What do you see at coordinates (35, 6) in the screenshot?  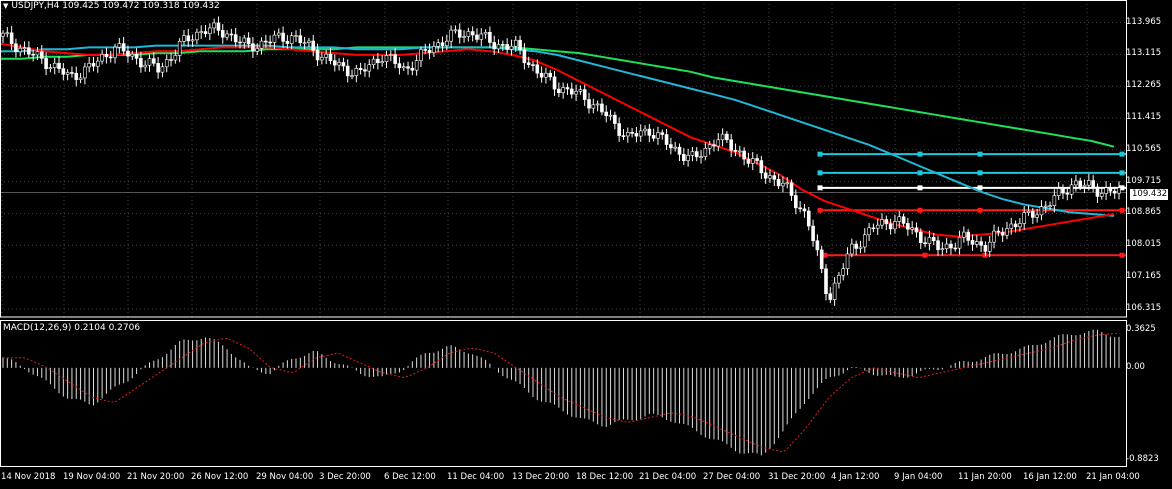 I see `symbol-label: USDJPY,H4` at bounding box center [35, 6].